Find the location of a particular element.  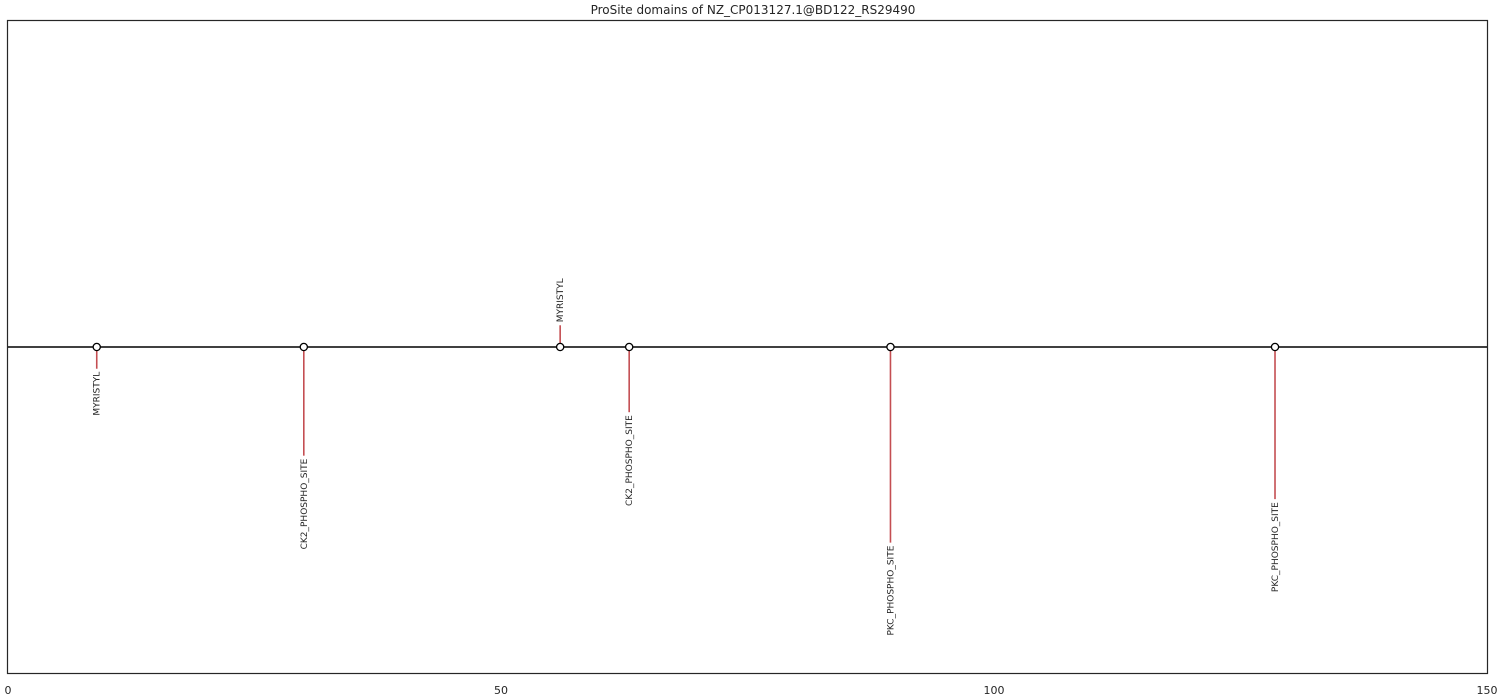

x-tick-label: 0 is located at coordinates (8, 690).